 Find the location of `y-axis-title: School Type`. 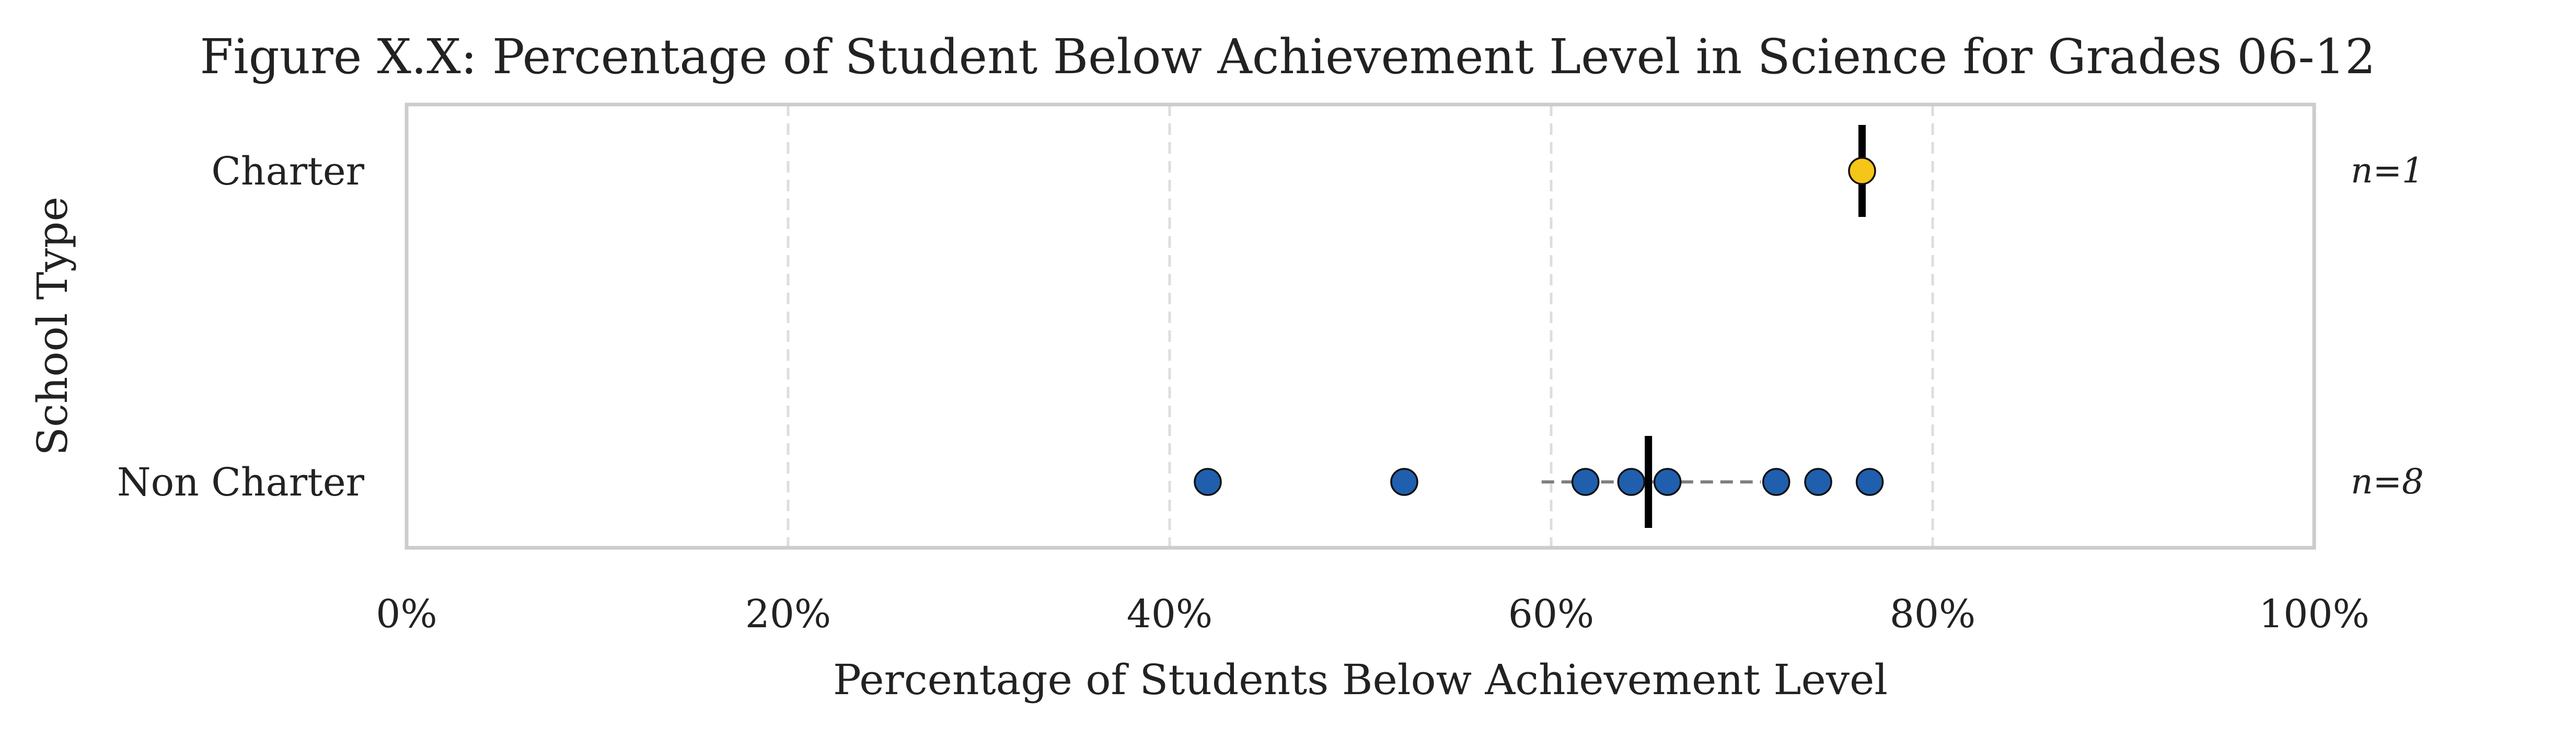

y-axis-title: School Type is located at coordinates (52, 326).